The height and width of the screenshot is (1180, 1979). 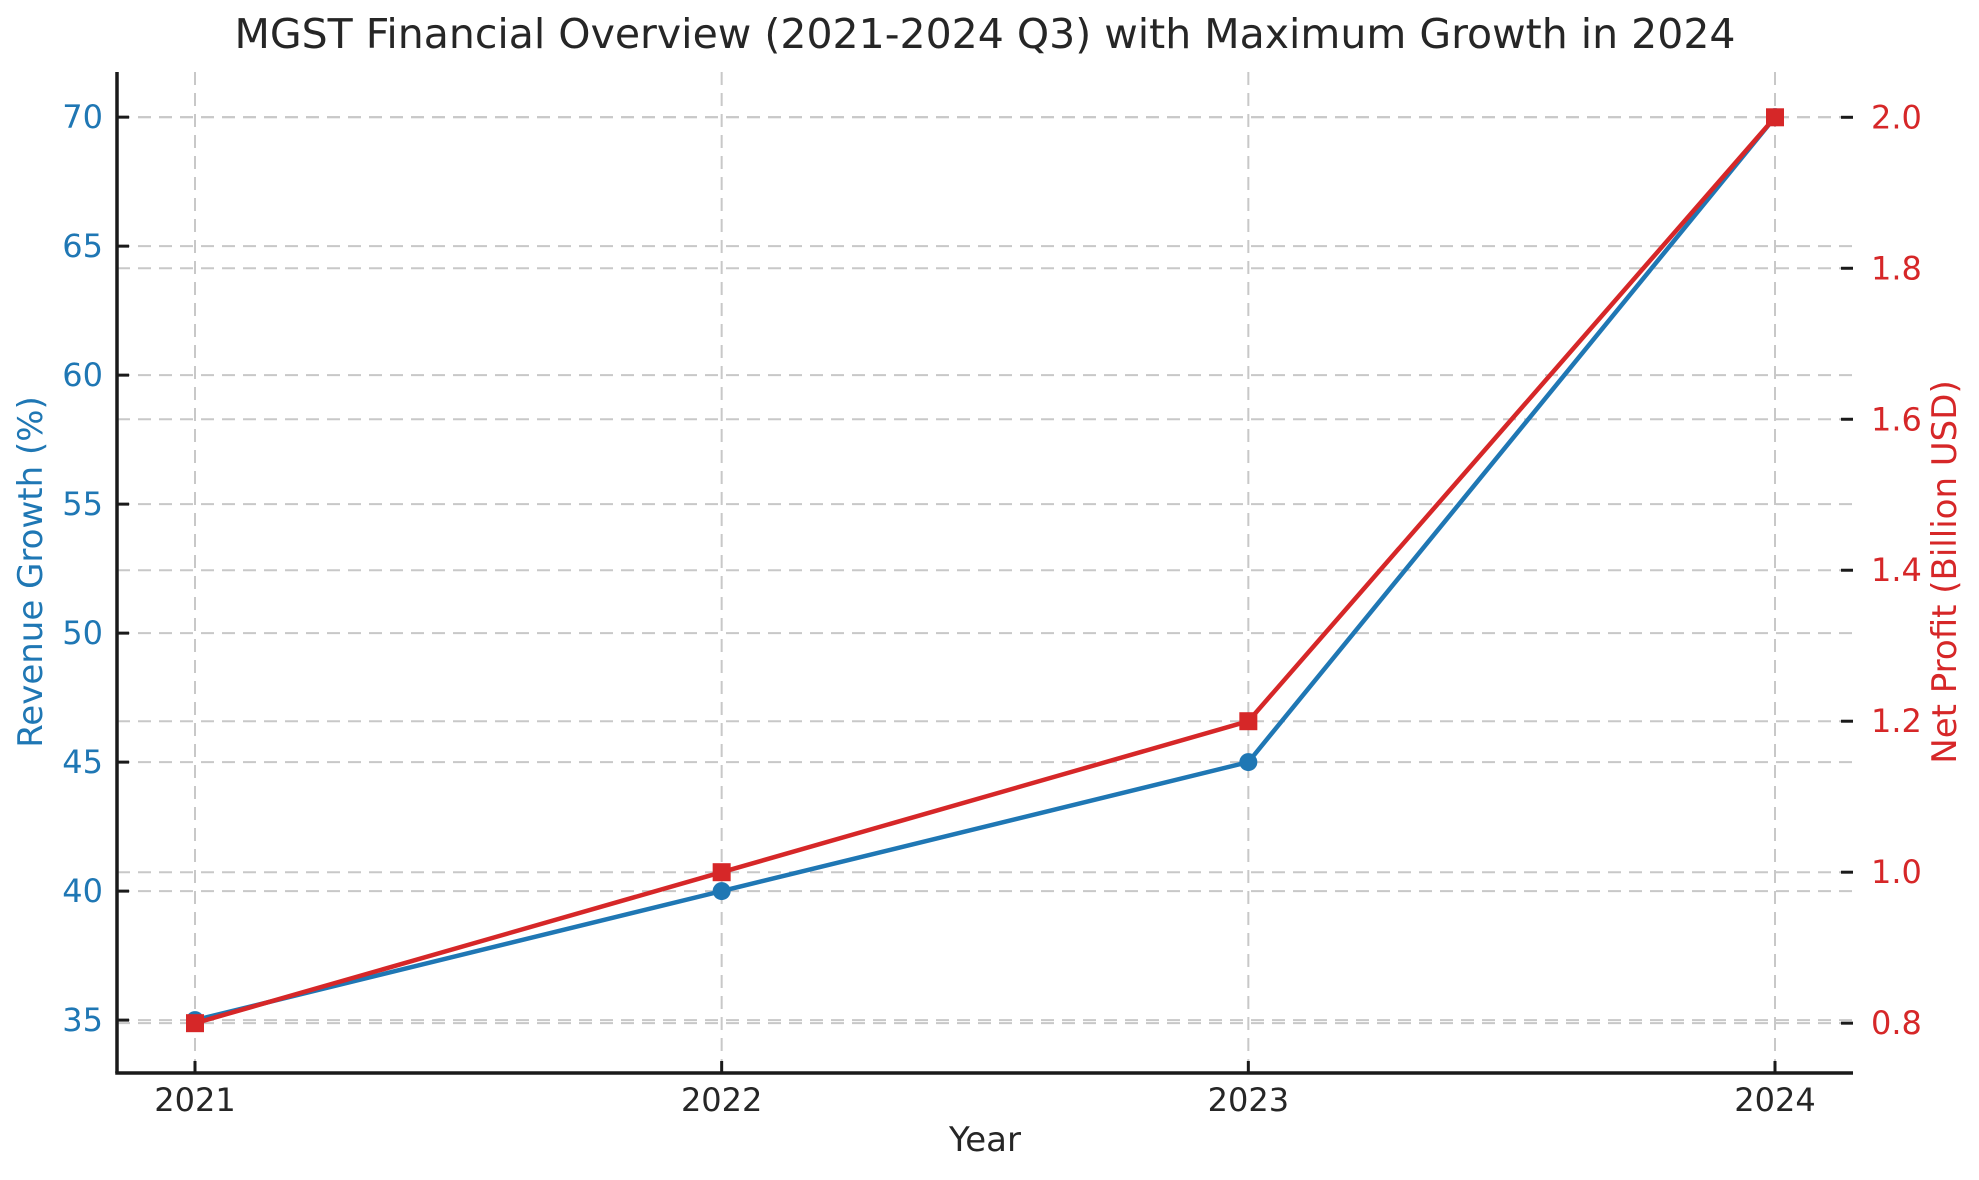 I want to click on left-tick-label: 65, so click(x=82, y=246).